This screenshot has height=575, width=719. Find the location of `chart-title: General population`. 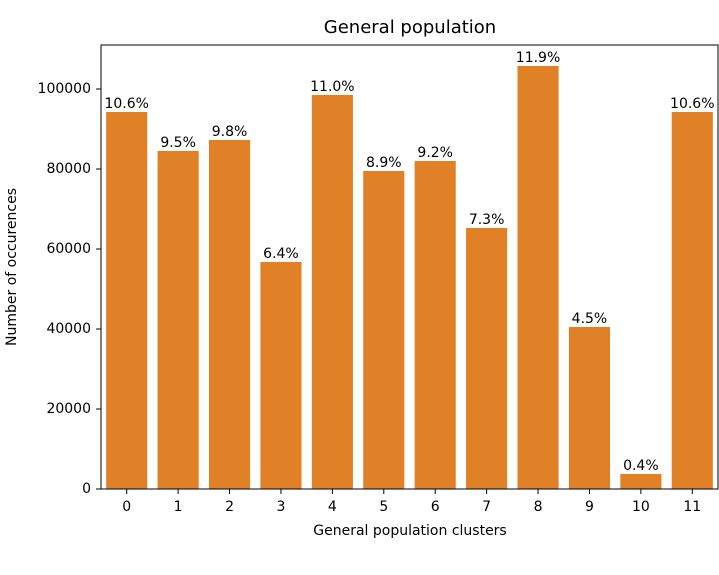

chart-title: General population is located at coordinates (410, 27).